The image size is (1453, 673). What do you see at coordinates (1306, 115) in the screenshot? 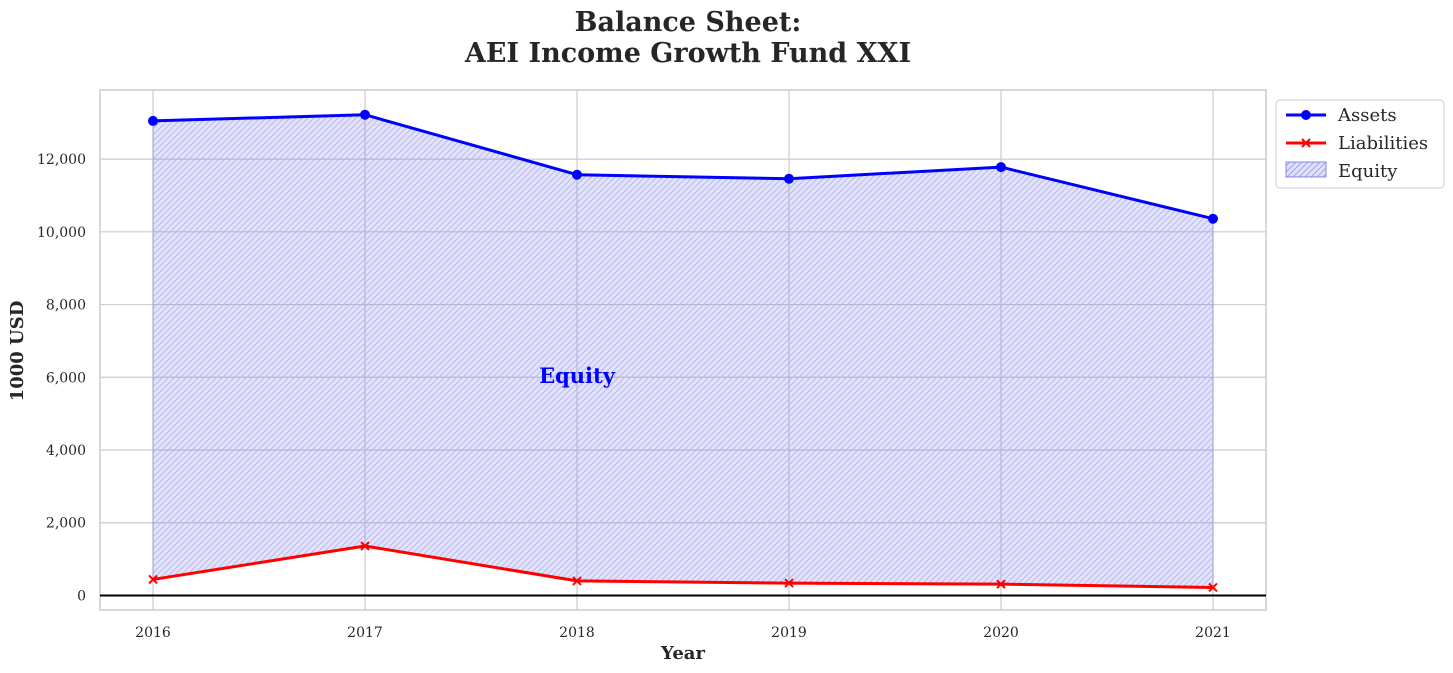
I see `legend-assets-marker` at bounding box center [1306, 115].